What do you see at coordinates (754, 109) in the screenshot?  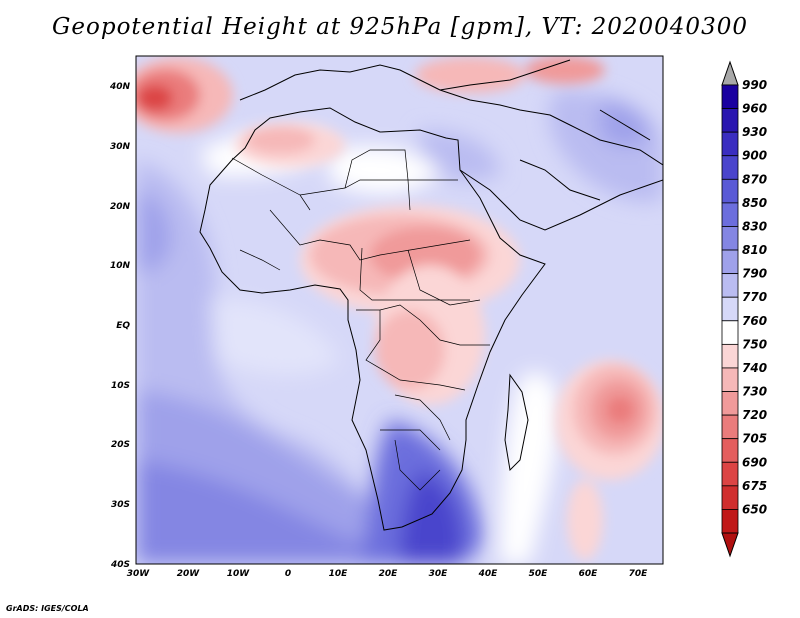 I see `colorbar-label: 960` at bounding box center [754, 109].